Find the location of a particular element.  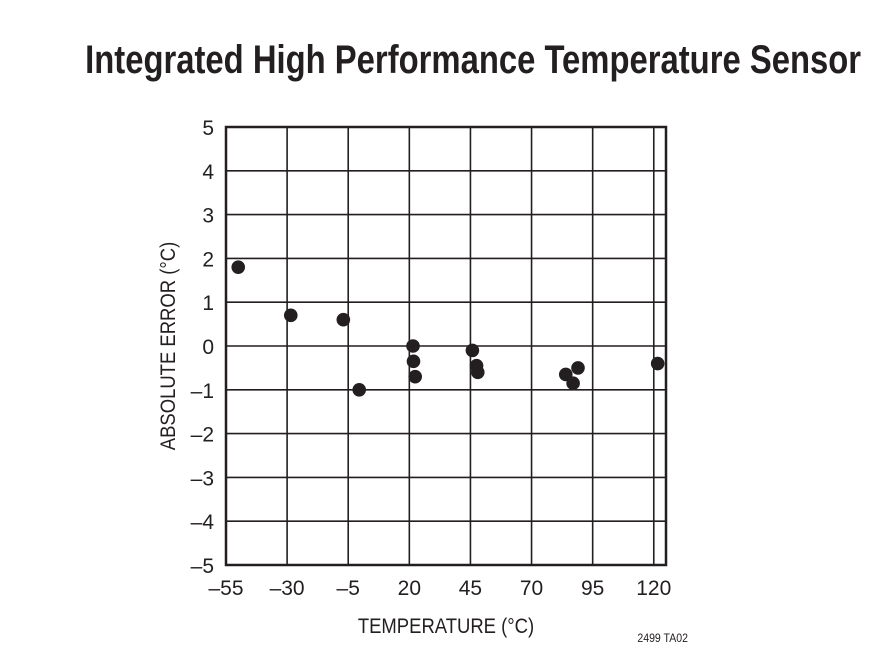

x-axis-label: TEMPERATURE (°C) is located at coordinates (446, 626).